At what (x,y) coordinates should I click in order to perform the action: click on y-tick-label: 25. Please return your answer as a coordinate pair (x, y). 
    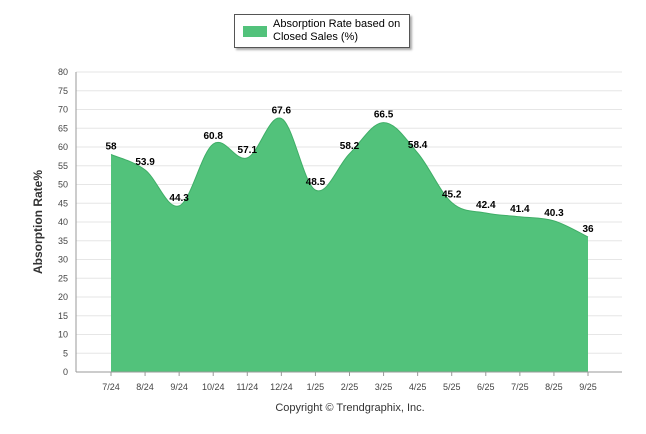
    Looking at the image, I should click on (63, 278).